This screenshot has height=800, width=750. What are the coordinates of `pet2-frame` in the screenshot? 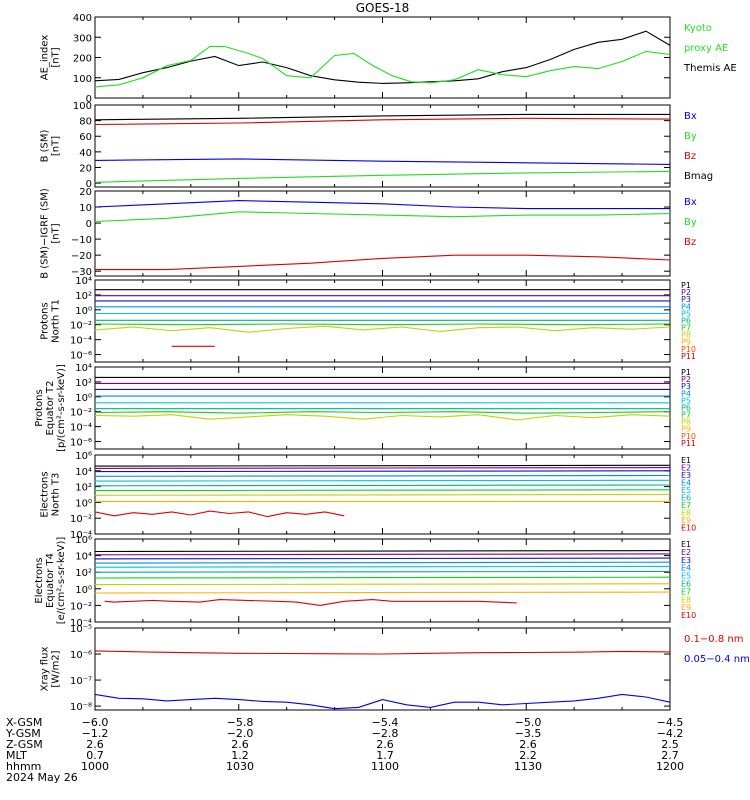 It's located at (382, 408).